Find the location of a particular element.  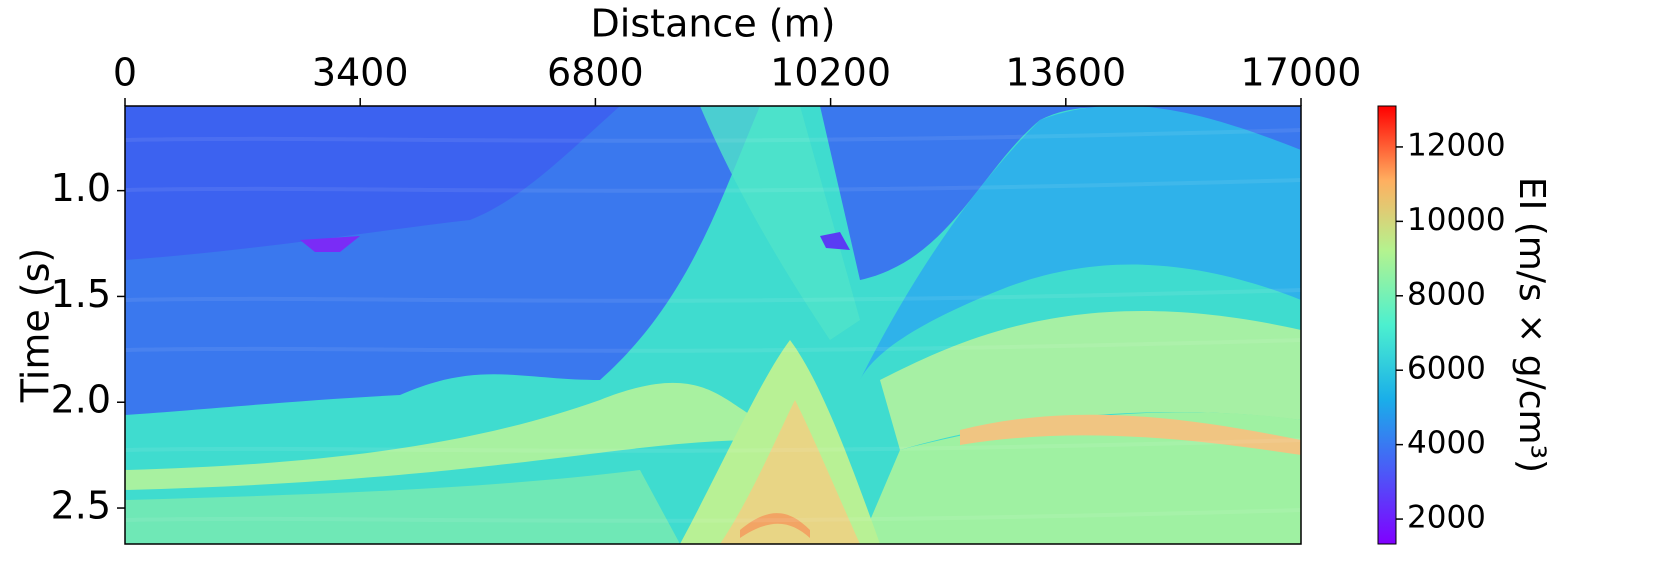

colorbar-tick-label: 4000 is located at coordinates (1446, 443).